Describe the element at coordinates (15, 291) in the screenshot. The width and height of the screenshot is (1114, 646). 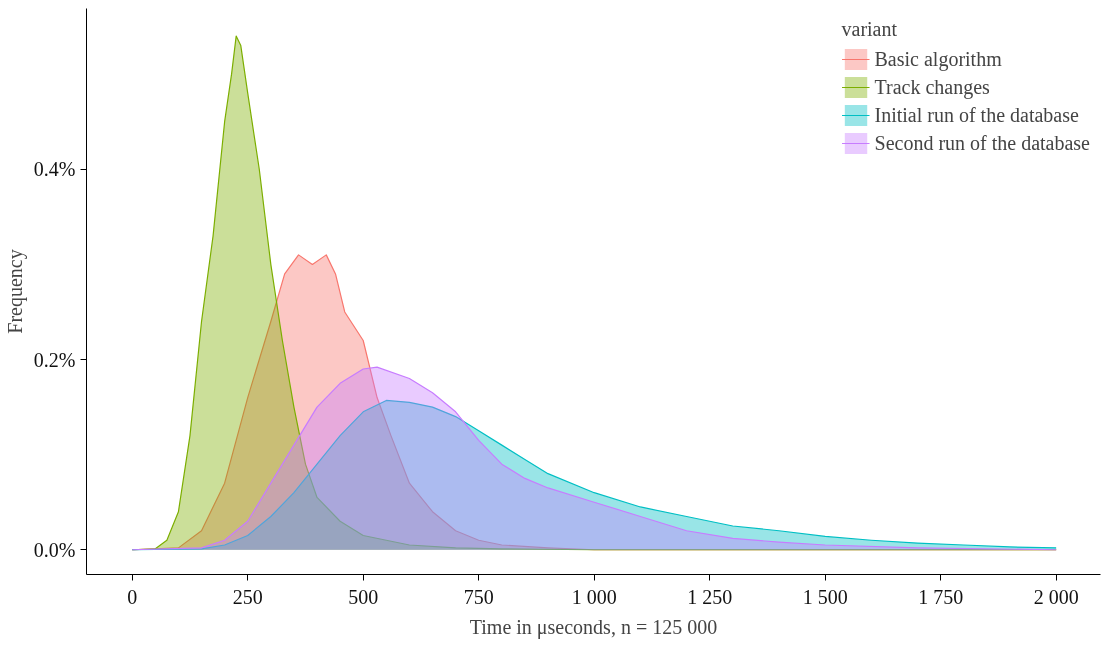
I see `y-axis-title: Frequency` at that location.